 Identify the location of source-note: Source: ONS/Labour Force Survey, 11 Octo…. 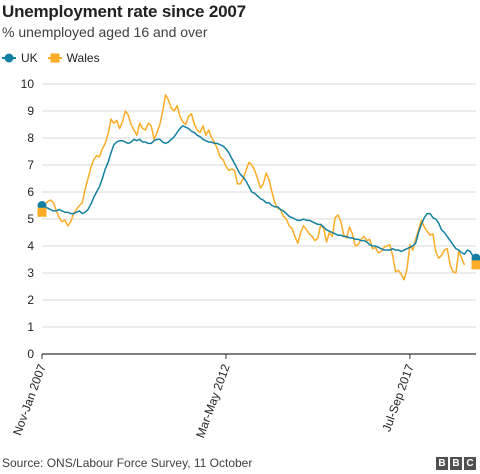
(127, 463).